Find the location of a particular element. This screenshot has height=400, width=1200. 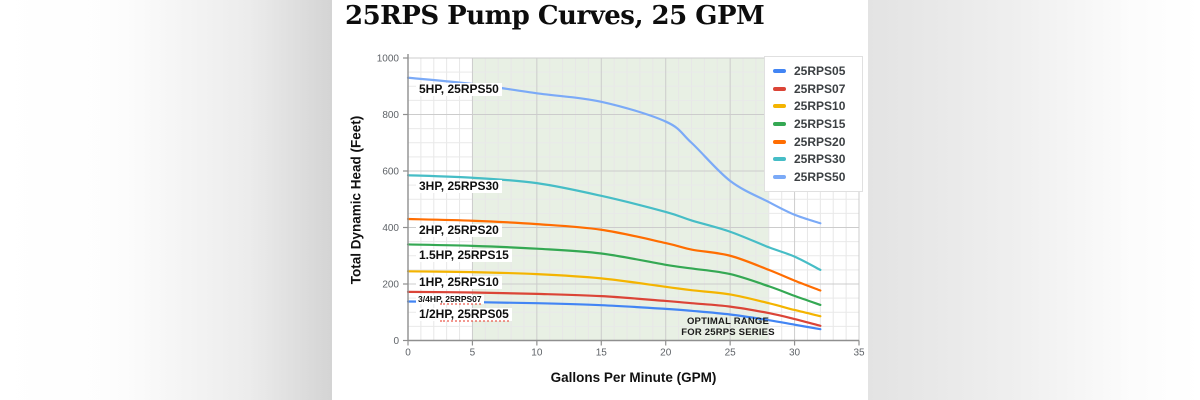

chart-title: 25RPS Pump Curves, 25 GPM is located at coordinates (555, 16).